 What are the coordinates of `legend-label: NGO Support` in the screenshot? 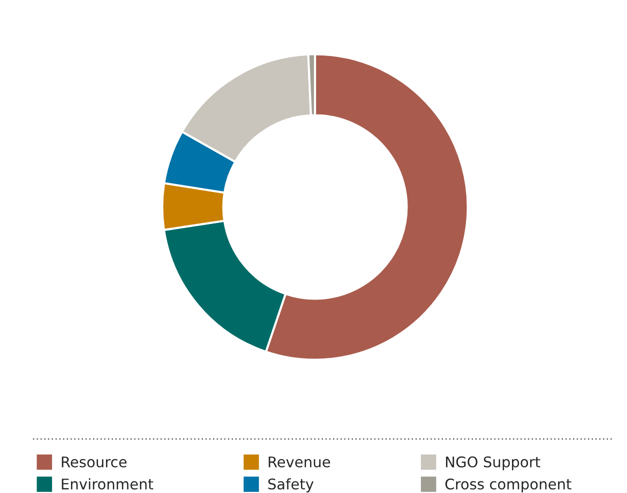 It's located at (493, 463).